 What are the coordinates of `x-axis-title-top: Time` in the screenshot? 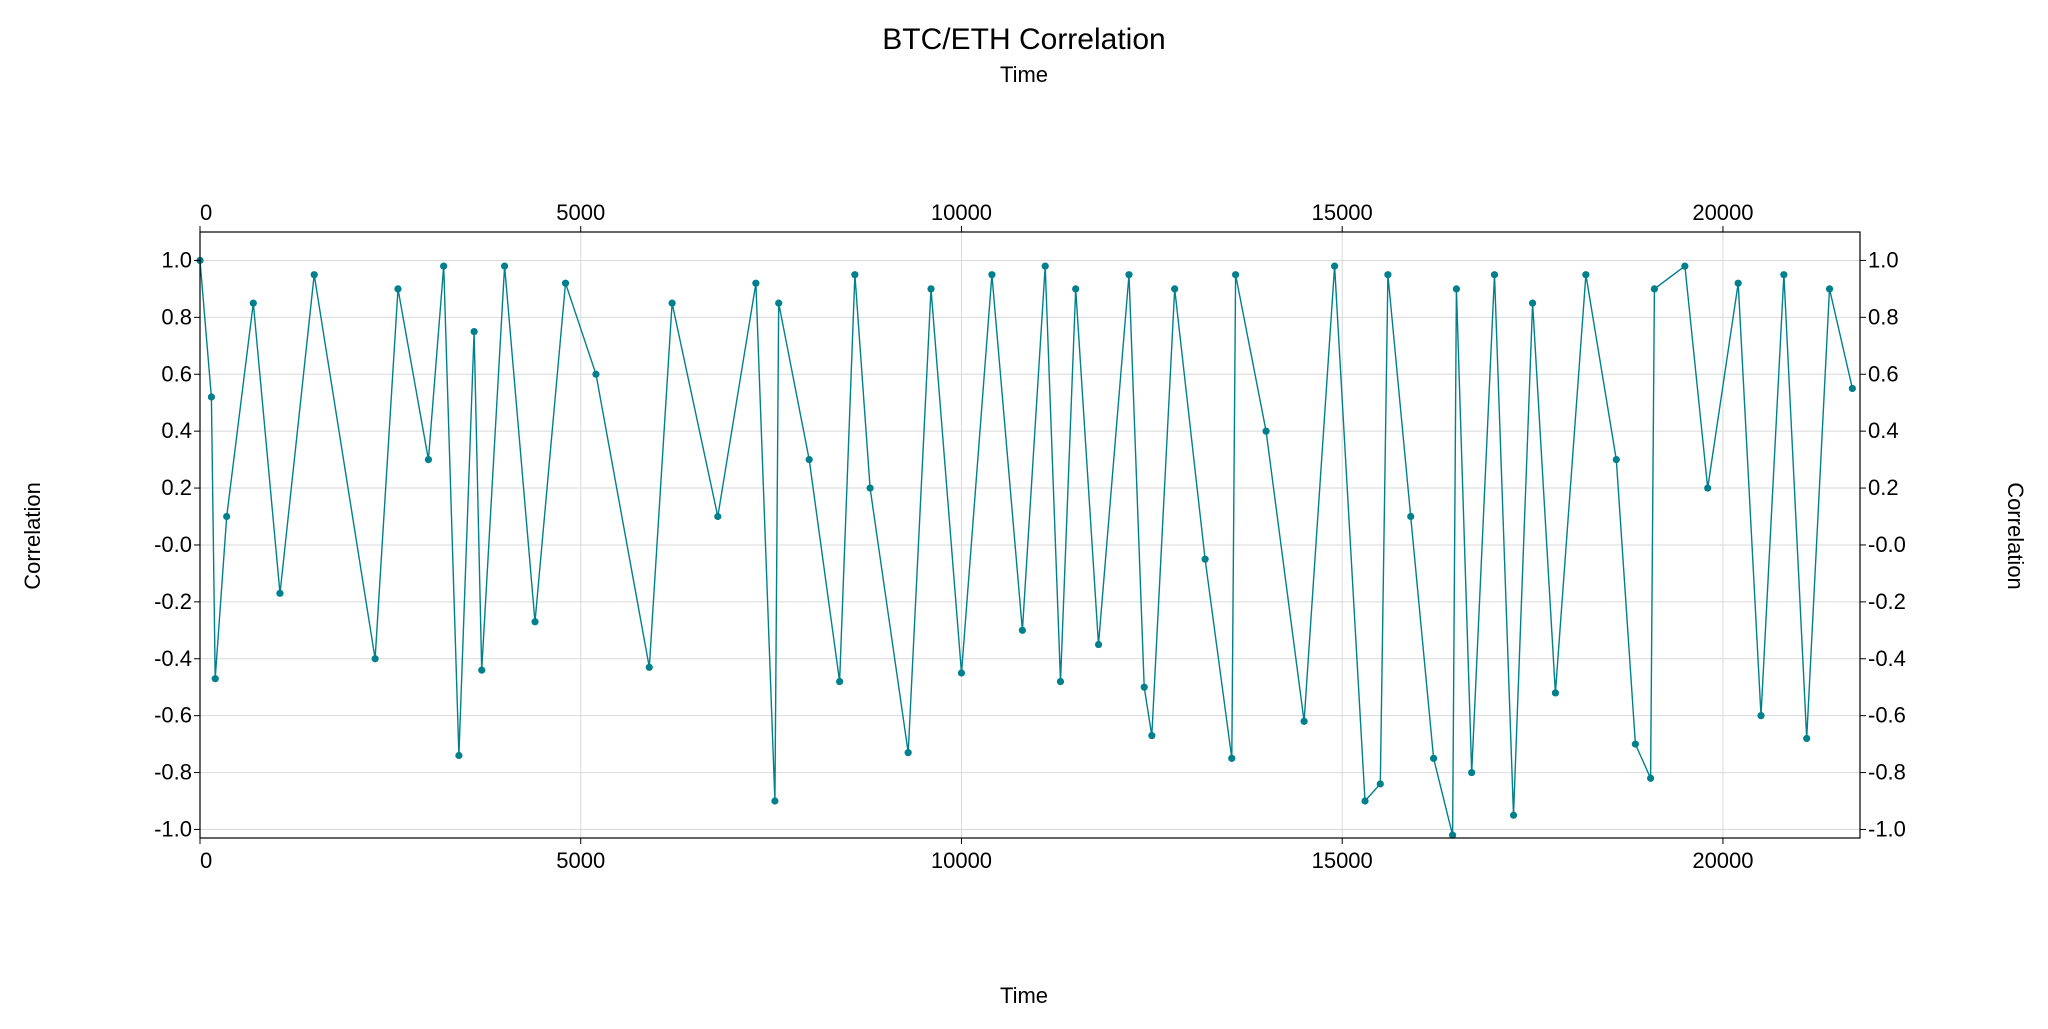 It's located at (1024, 74).